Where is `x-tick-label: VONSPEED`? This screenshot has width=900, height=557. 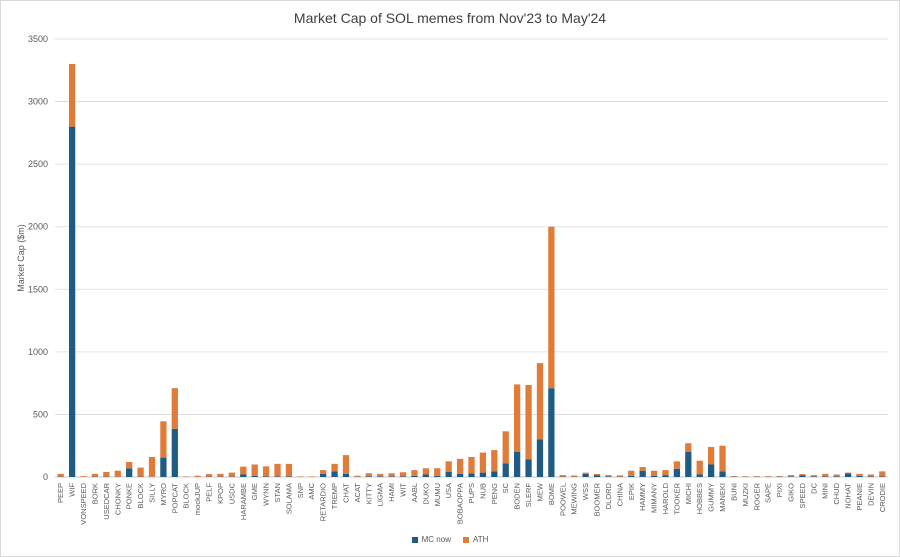 x-tick-label: VONSPEED is located at coordinates (83, 503).